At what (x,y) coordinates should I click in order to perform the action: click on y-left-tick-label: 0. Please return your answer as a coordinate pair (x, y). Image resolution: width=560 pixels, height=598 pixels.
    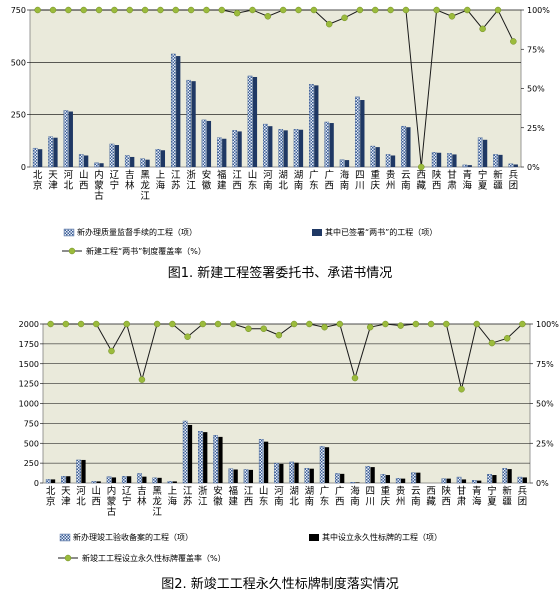
    Looking at the image, I should click on (36, 483).